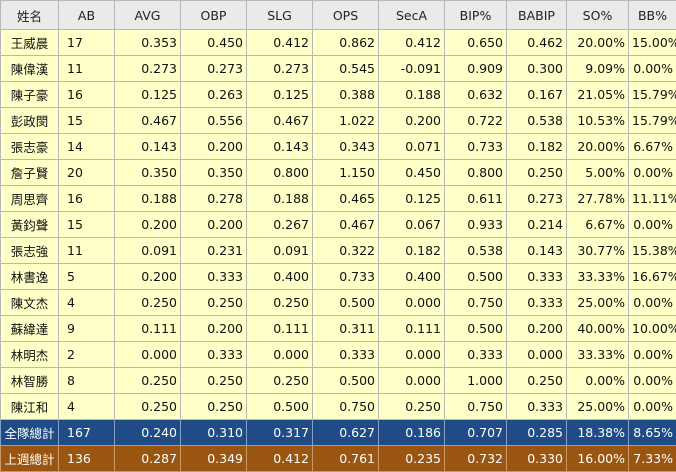 Image resolution: width=676 pixels, height=472 pixels. Describe the element at coordinates (30, 459) in the screenshot. I see `player-name-cell: 上週總計` at that location.